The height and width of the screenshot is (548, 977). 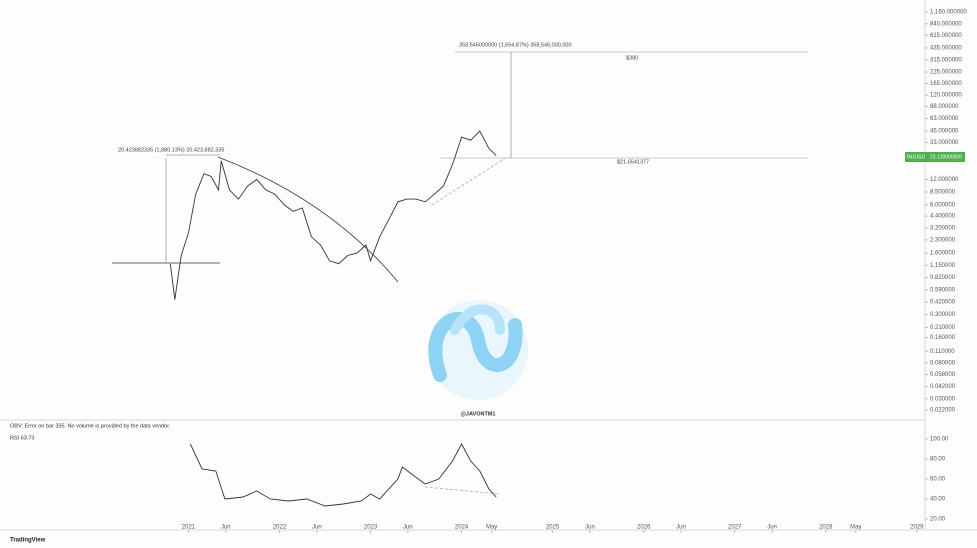 What do you see at coordinates (171, 150) in the screenshot?
I see `annotation: 20.423882335 (1,880.13%) 20,423,882,335` at bounding box center [171, 150].